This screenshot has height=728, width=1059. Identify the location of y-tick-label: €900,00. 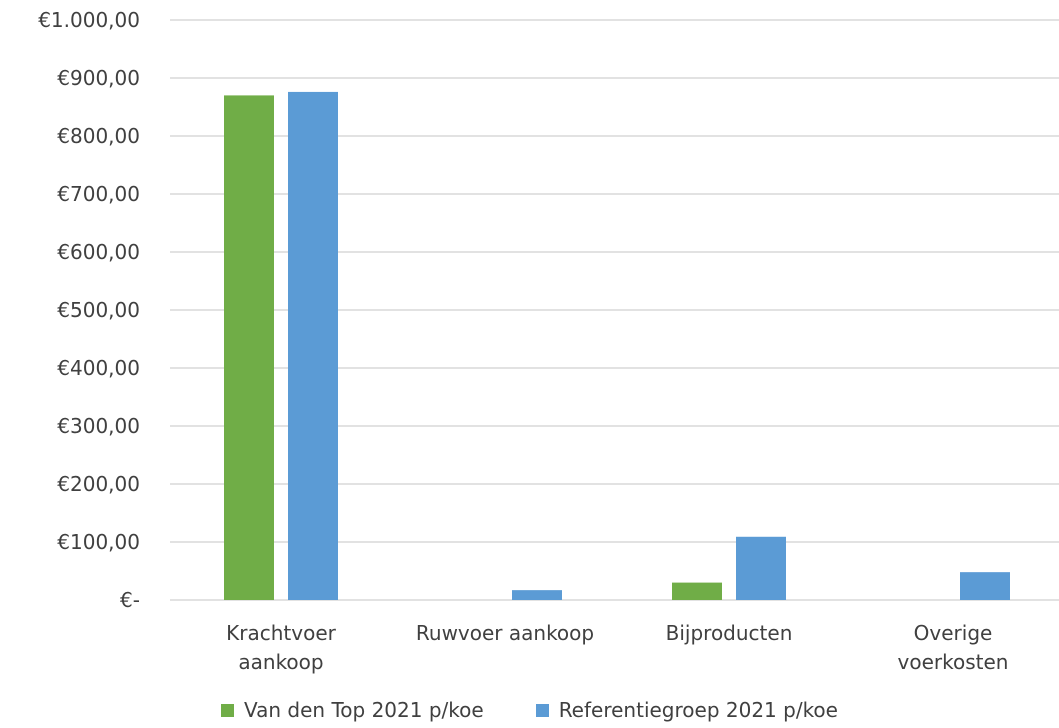
(98, 78).